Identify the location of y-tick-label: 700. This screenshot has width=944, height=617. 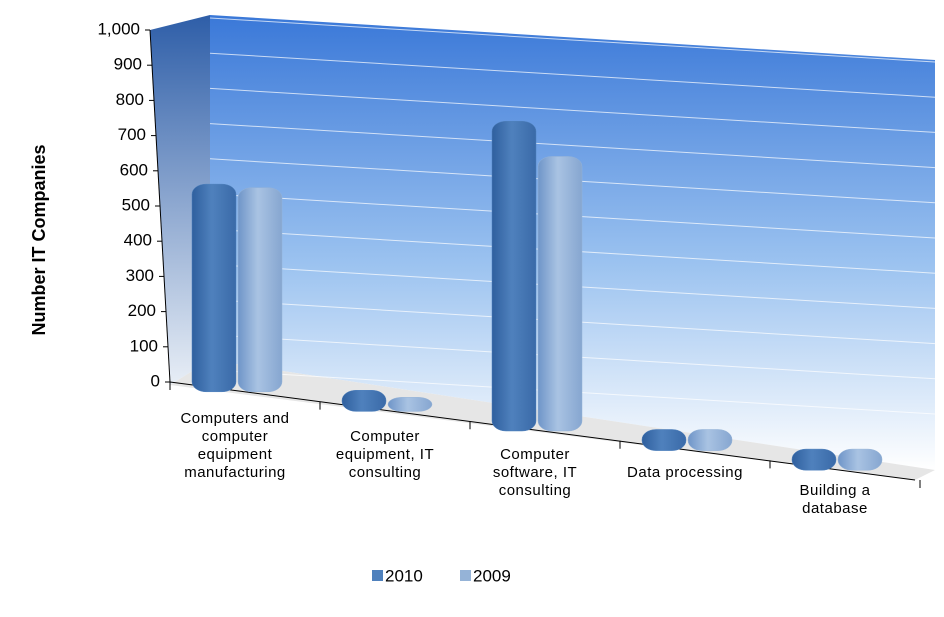
(132, 134).